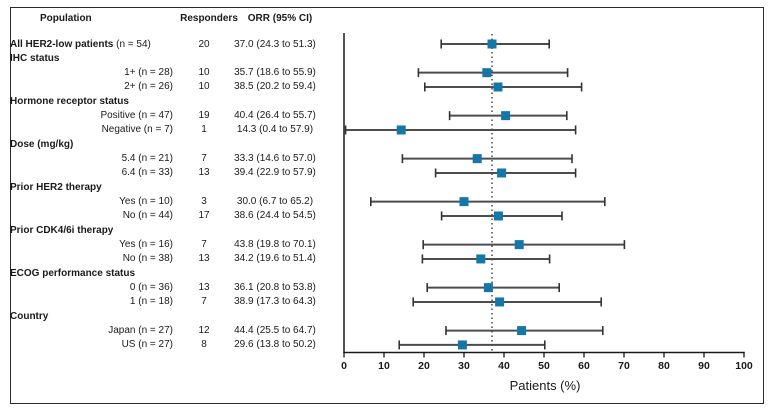  Describe the element at coordinates (275, 302) in the screenshot. I see `orr-ci-value: 38.9 (17.3 to 64.3)` at that location.